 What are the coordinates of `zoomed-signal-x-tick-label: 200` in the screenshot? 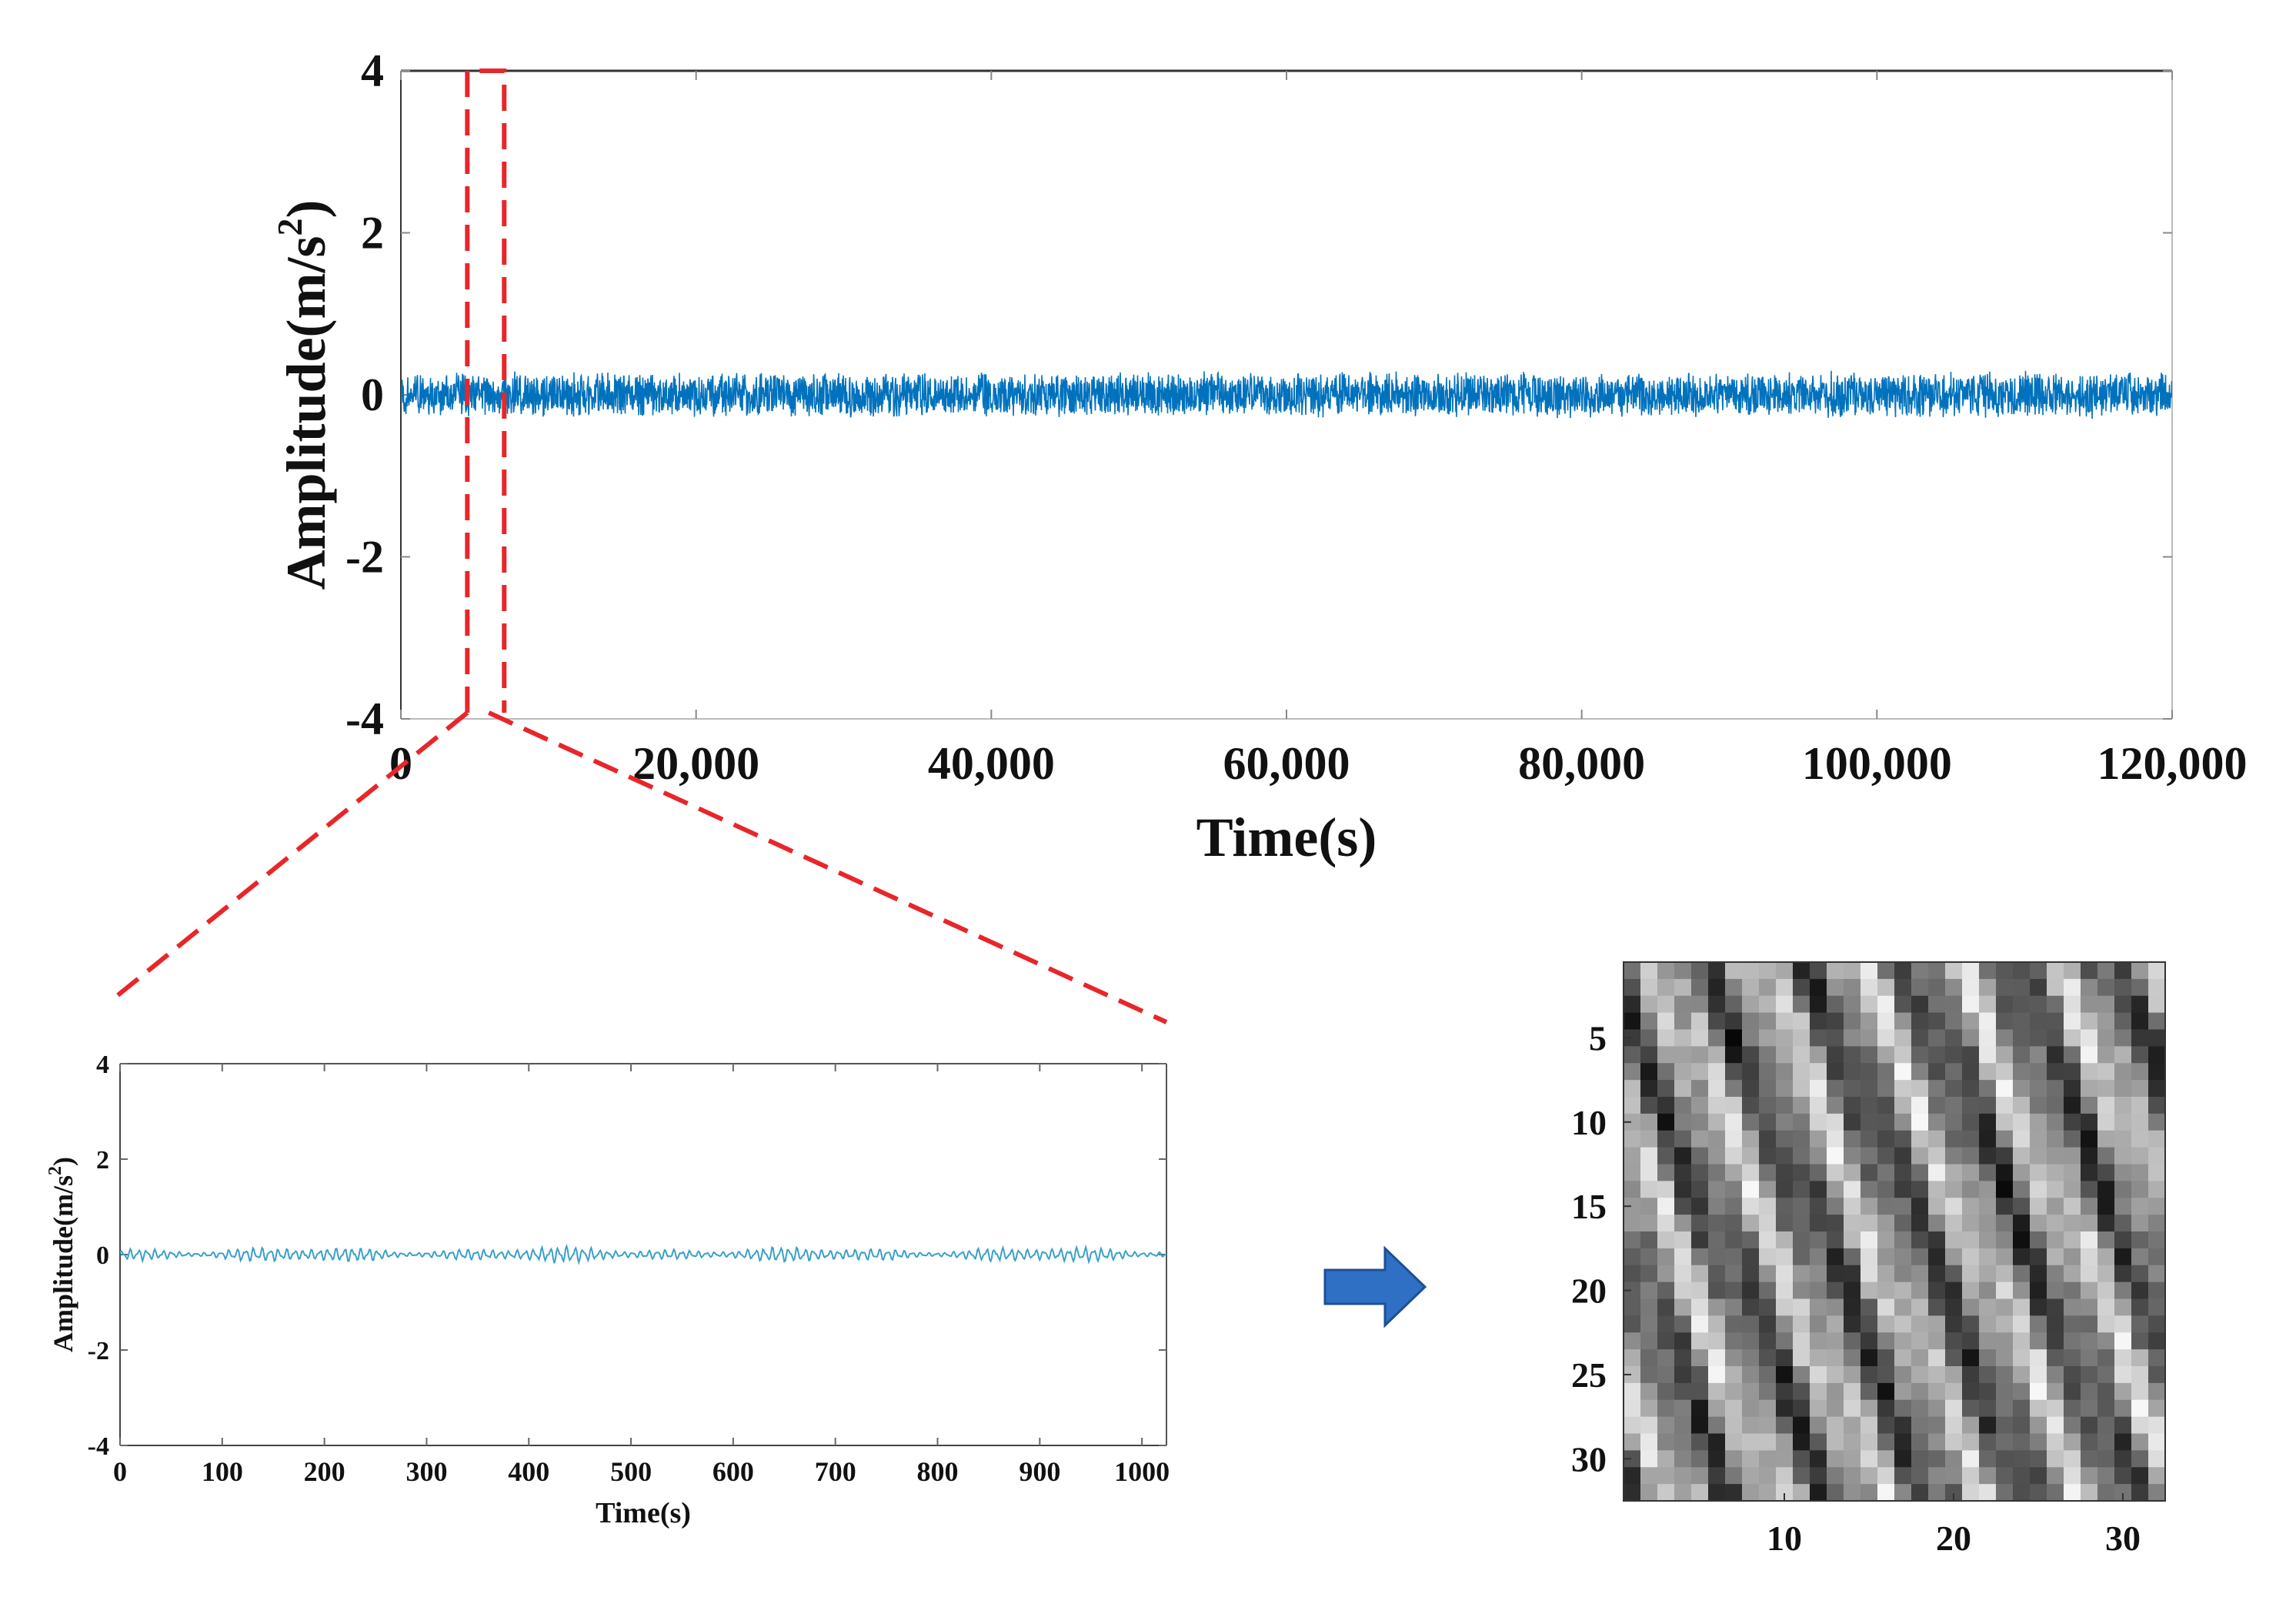 It's located at (324, 1471).